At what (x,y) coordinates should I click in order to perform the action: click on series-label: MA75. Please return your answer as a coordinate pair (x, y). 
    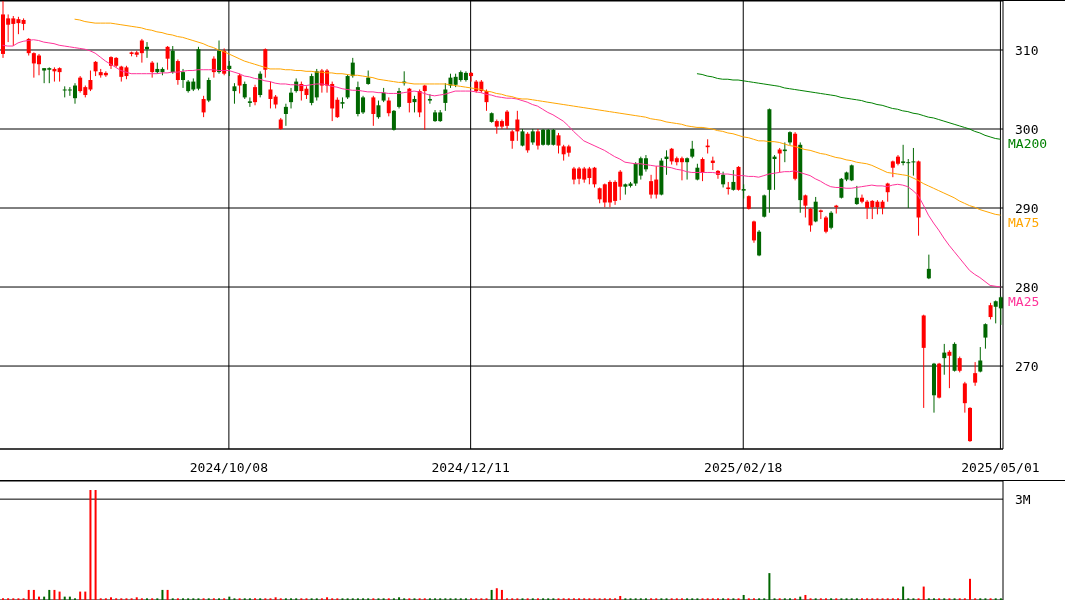
    Looking at the image, I should click on (1024, 222).